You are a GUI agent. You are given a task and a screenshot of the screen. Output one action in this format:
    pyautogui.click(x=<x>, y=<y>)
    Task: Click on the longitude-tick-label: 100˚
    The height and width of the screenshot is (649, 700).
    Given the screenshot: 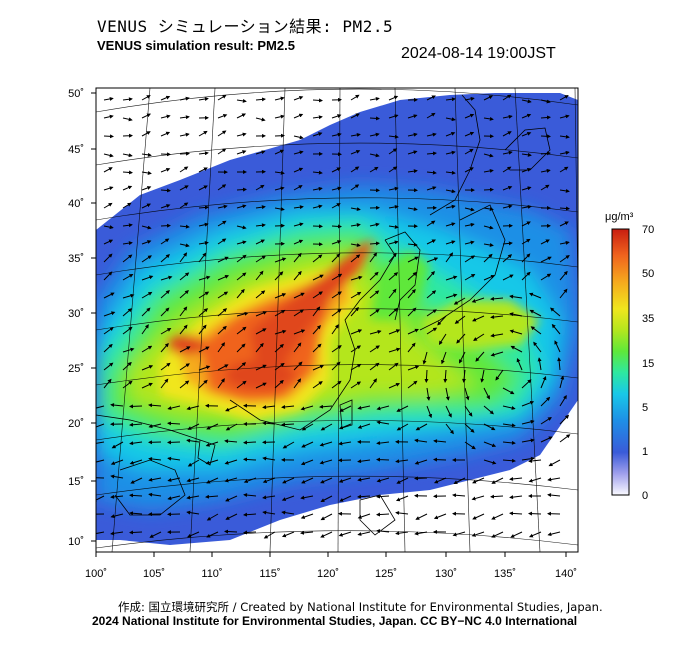 What is the action you would take?
    pyautogui.click(x=96, y=574)
    